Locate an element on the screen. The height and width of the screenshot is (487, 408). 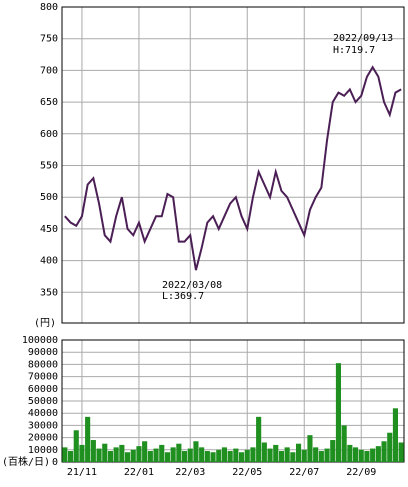
x-tick-label: 22/01 is located at coordinates (139, 472).